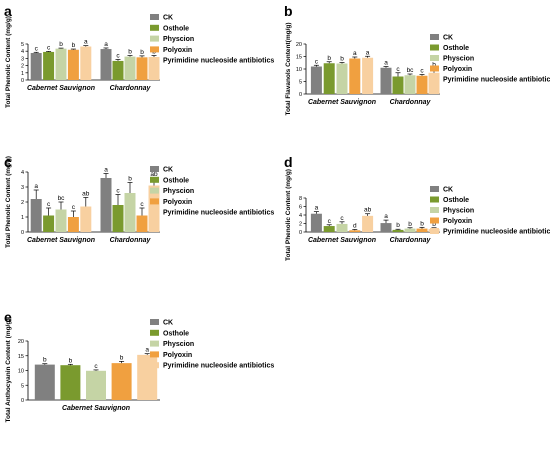 The height and width of the screenshot is (451, 550). Describe the element at coordinates (8, 11) in the screenshot. I see `panel-letter: a` at that location.